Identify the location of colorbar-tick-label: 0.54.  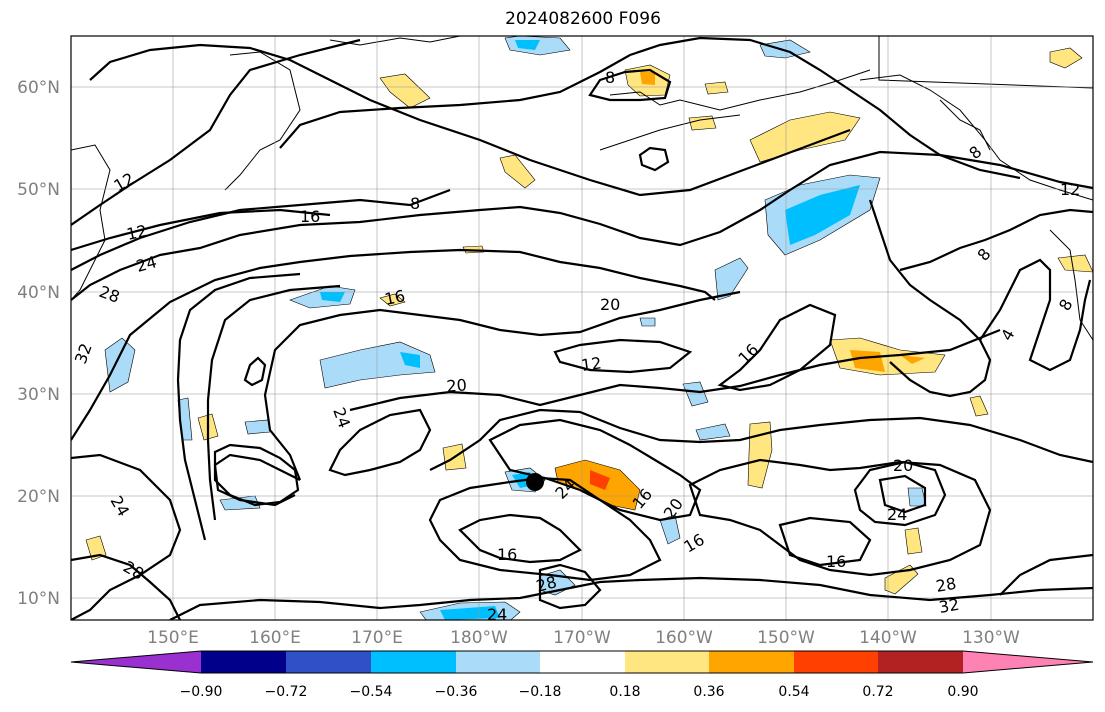
(793, 692).